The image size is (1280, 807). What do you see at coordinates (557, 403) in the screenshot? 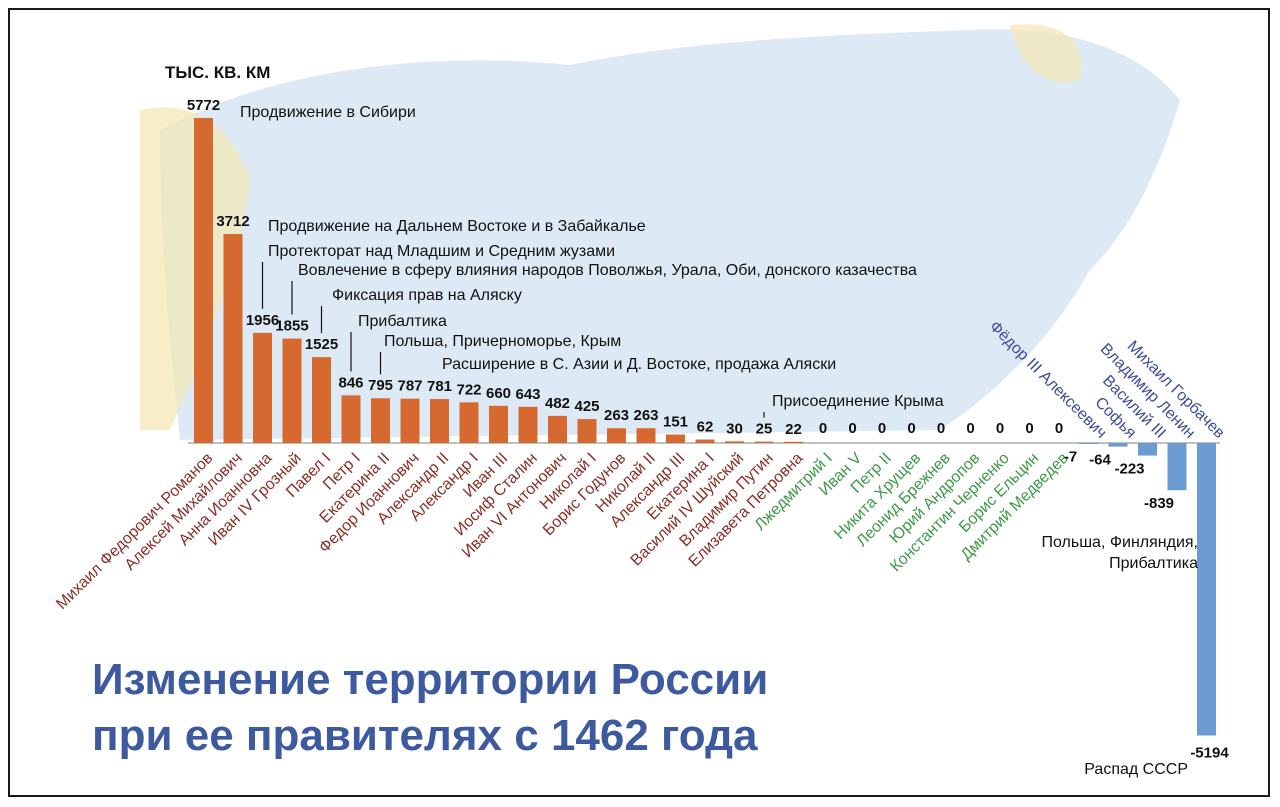
I see `value-label: 482` at bounding box center [557, 403].